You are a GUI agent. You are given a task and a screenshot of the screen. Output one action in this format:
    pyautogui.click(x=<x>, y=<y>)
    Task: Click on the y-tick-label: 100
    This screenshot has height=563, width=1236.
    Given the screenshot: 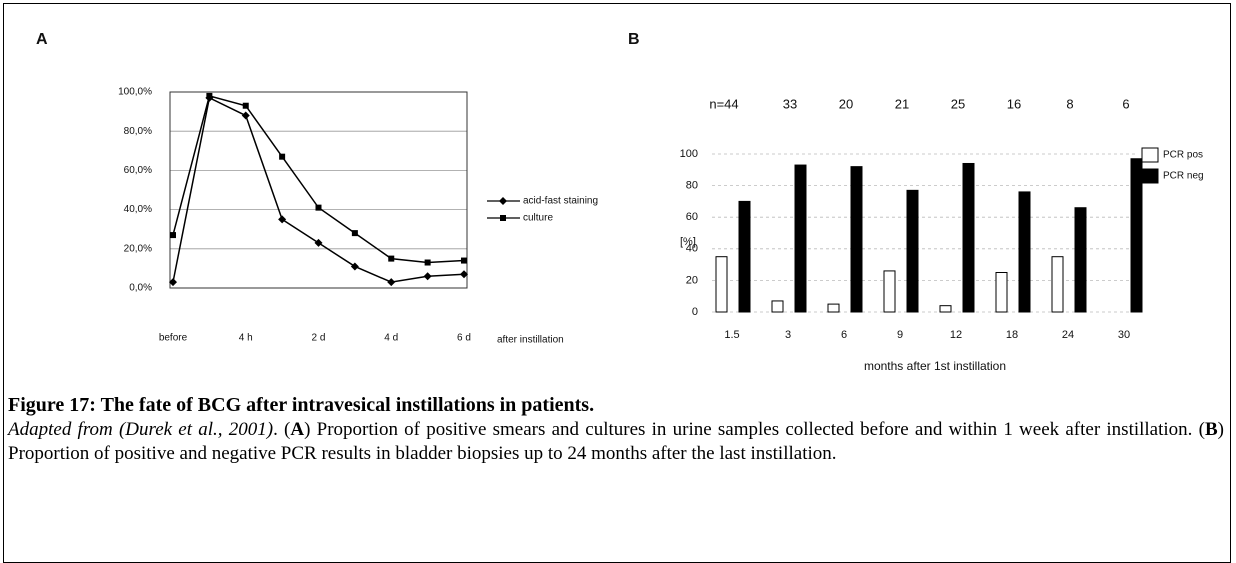 What is the action you would take?
    pyautogui.click(x=689, y=154)
    